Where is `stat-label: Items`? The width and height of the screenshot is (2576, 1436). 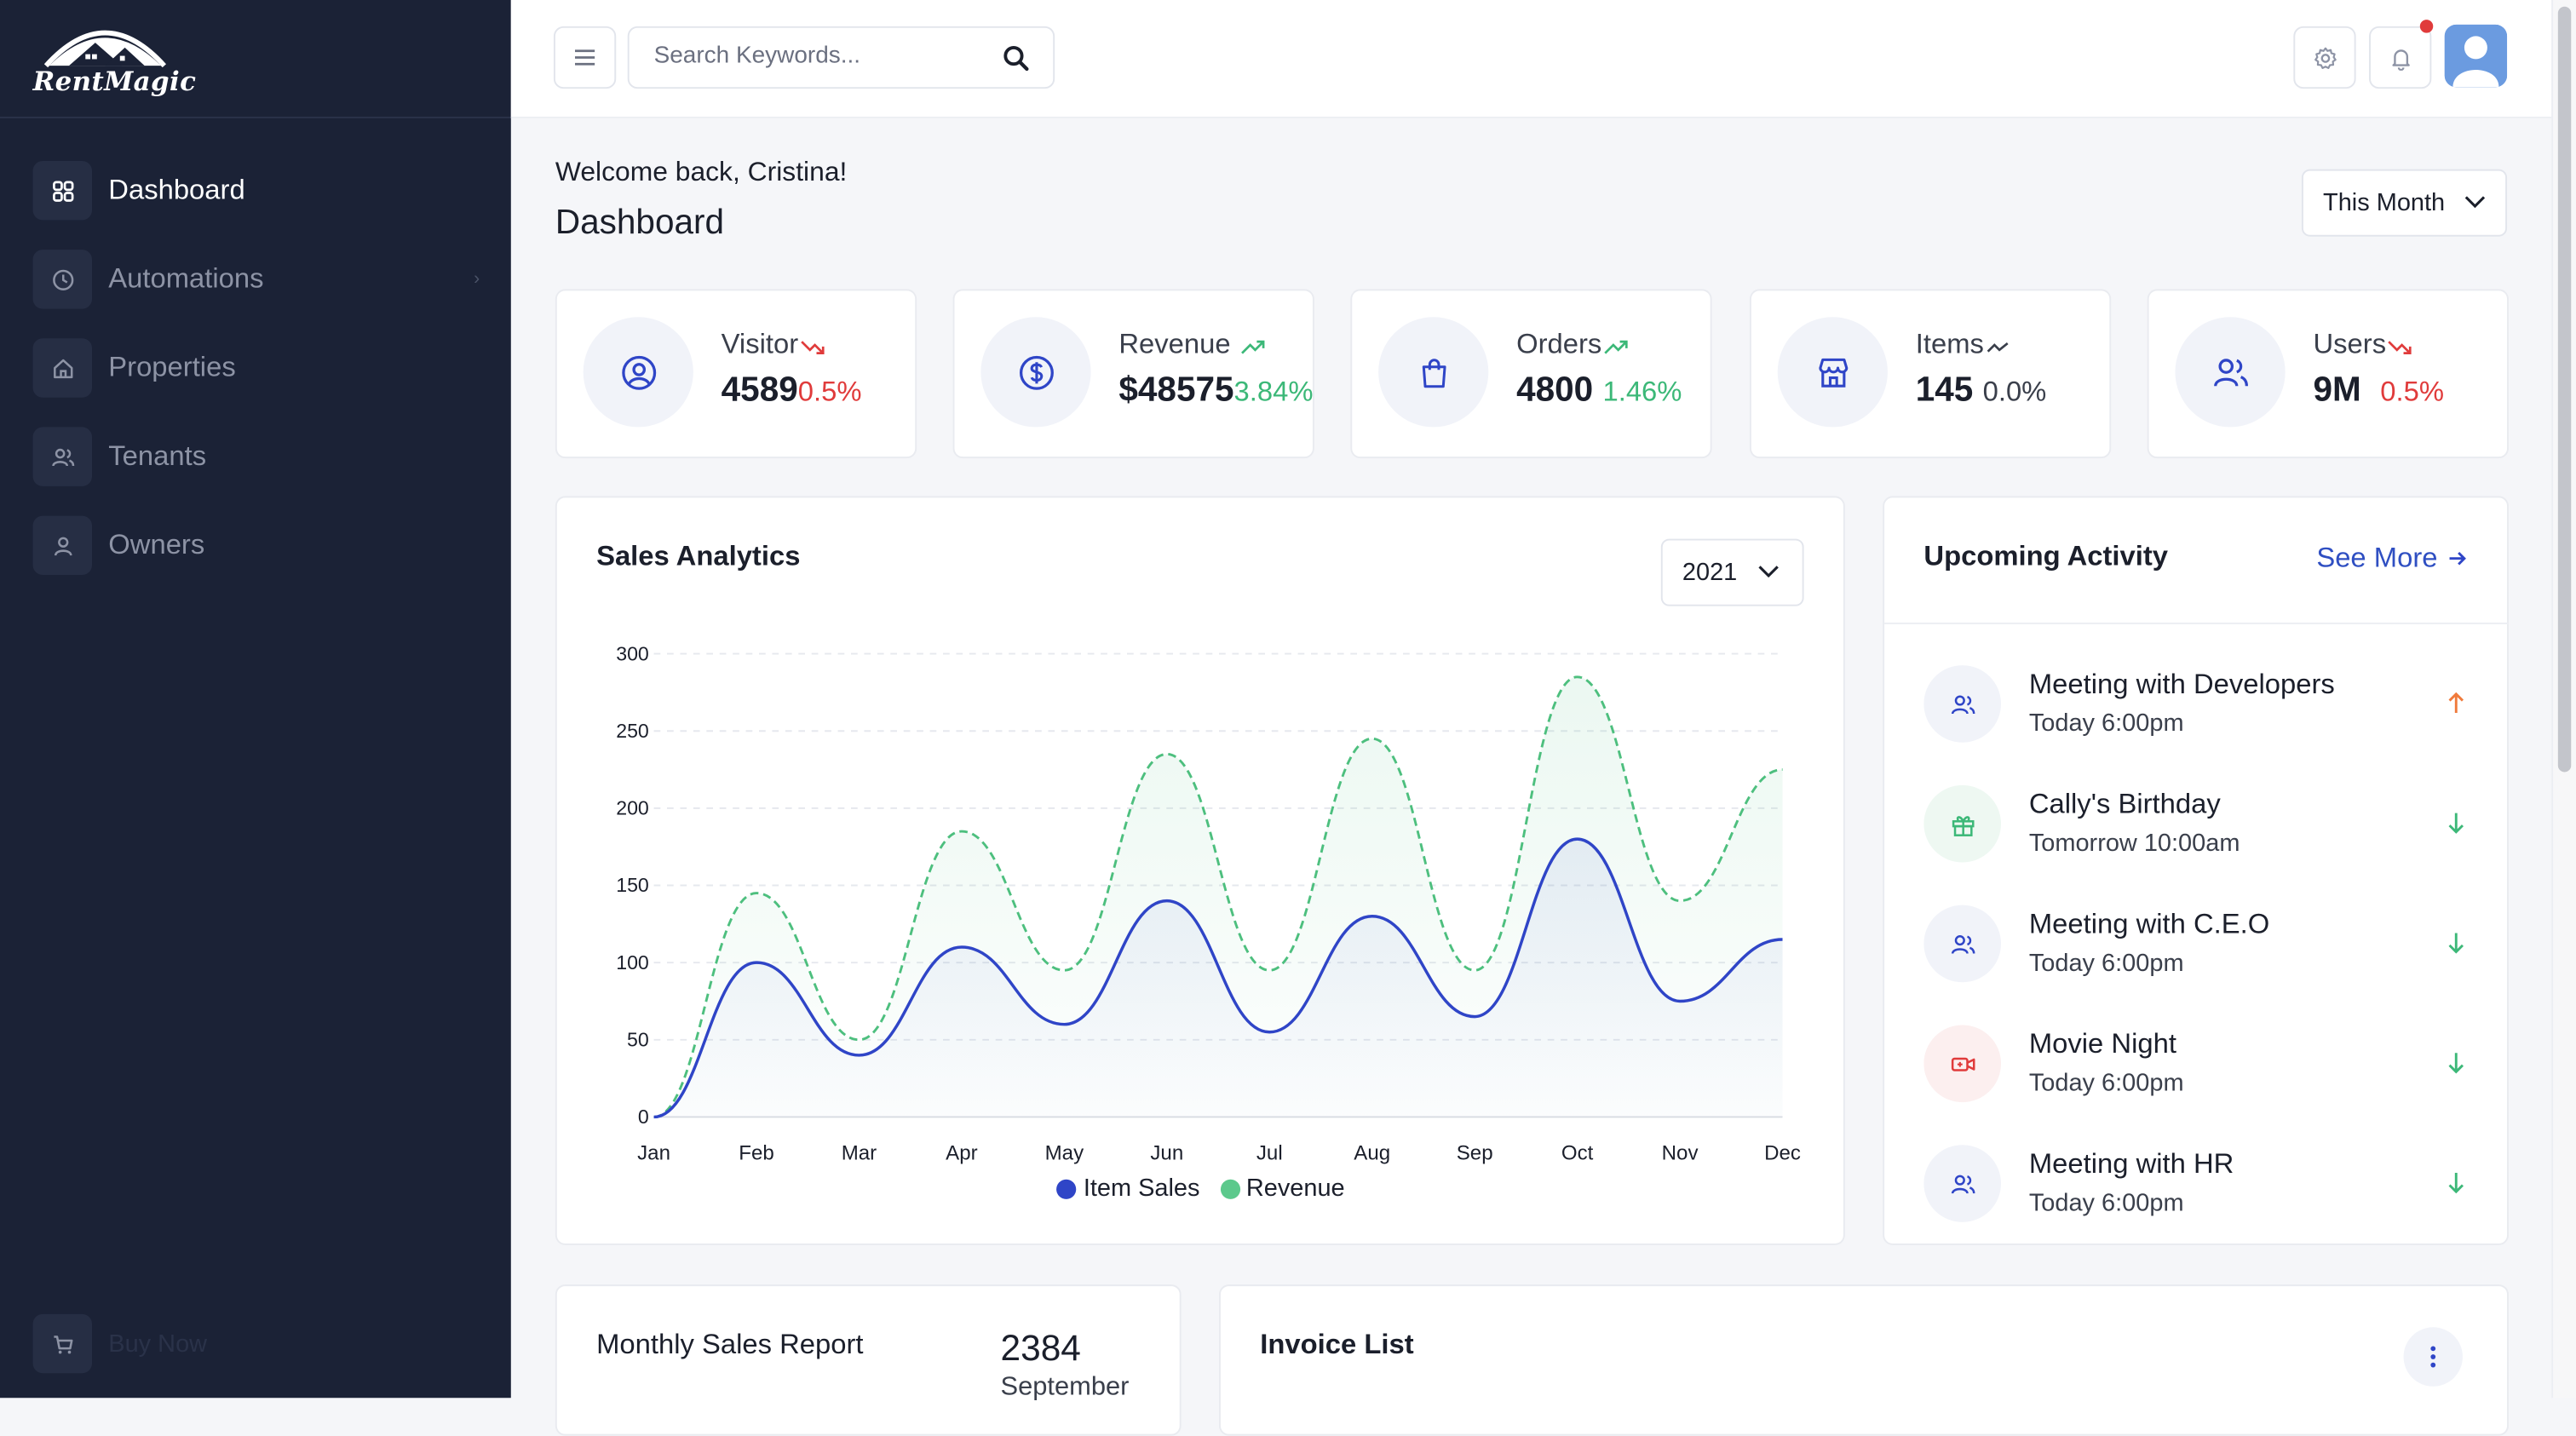
stat-label: Items is located at coordinates (1950, 344).